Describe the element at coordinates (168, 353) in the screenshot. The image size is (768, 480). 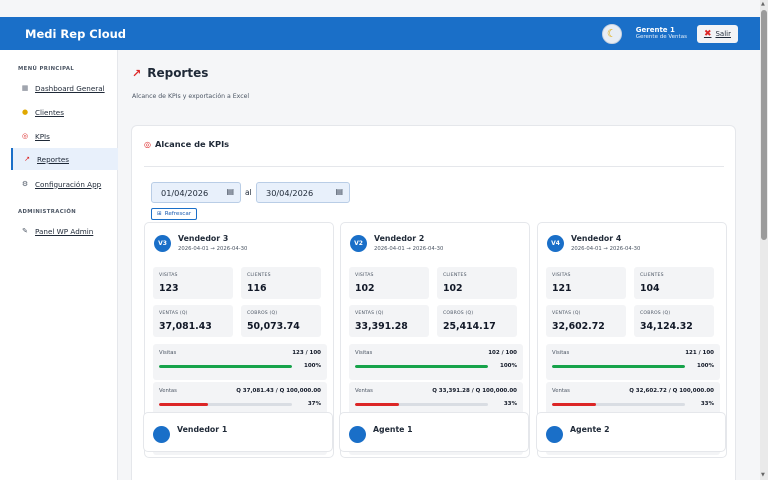
I see `metric-label: Visitas` at that location.